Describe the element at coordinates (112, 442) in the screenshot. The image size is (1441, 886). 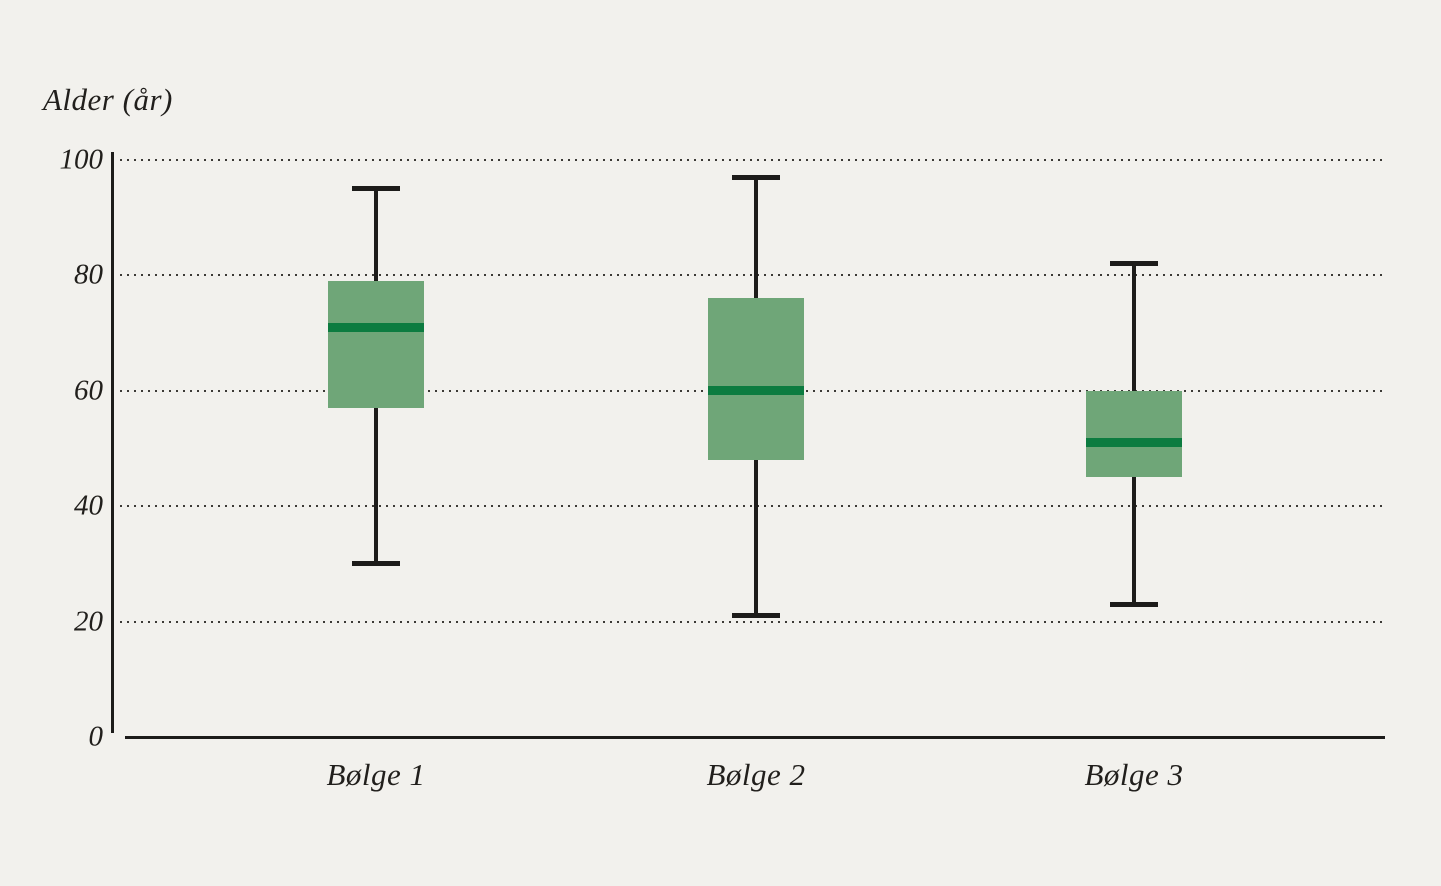
I see `y-axis-line` at that location.